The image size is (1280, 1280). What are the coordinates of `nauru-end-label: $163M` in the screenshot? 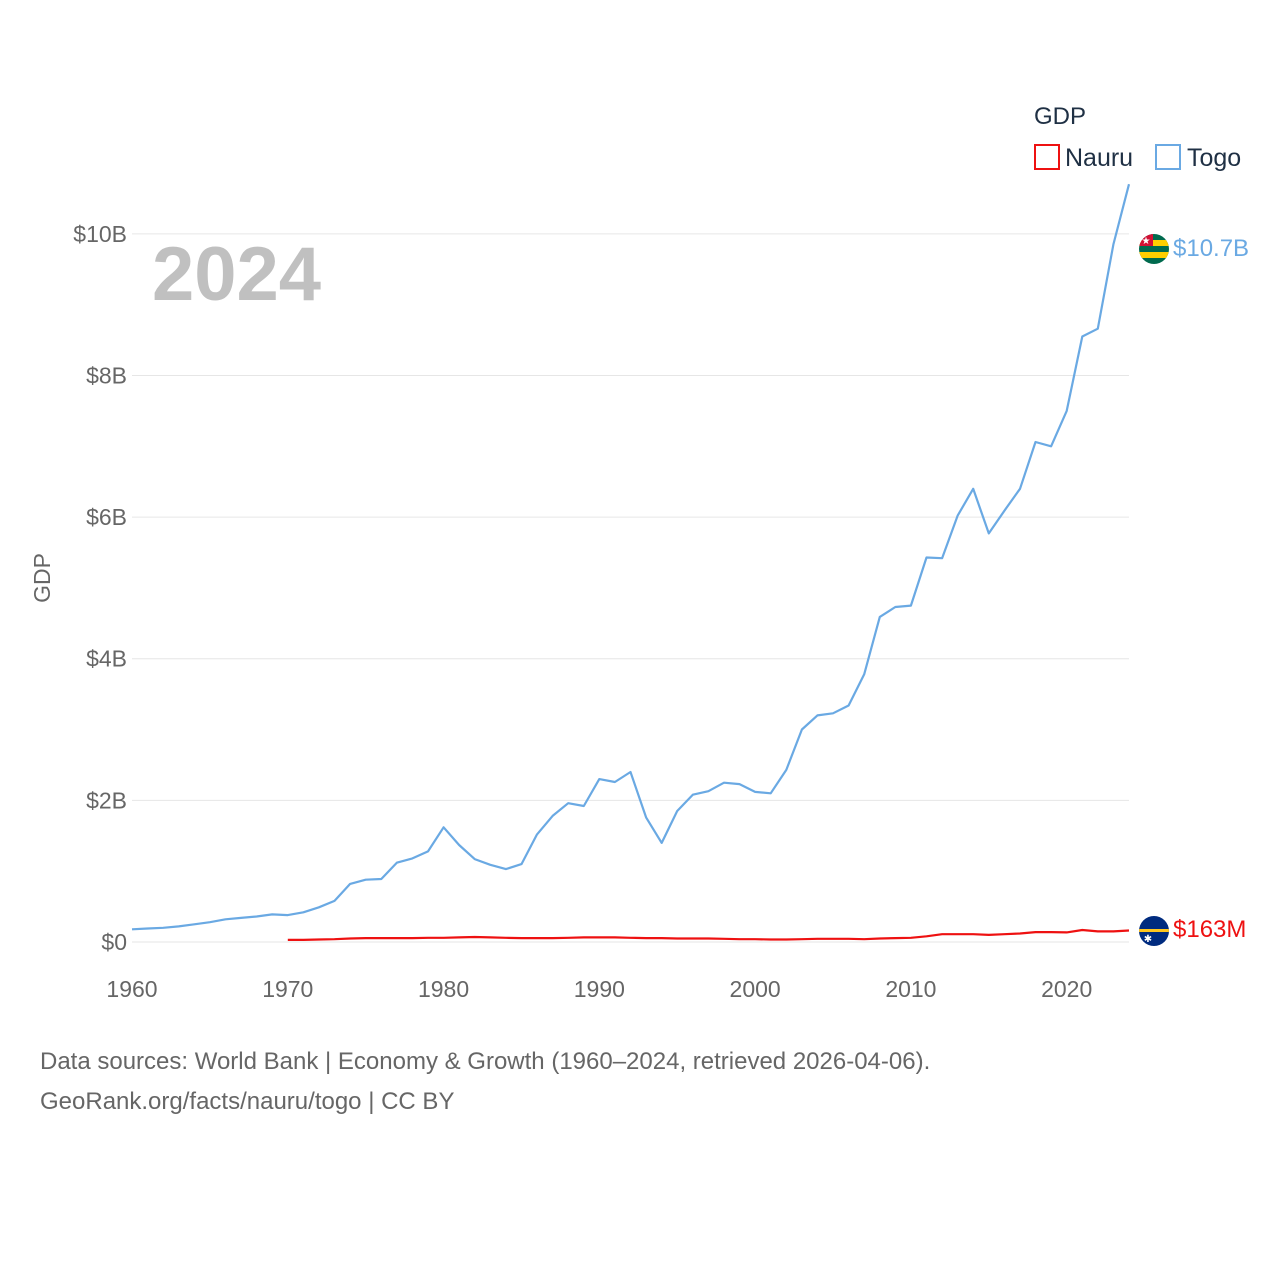 It's located at (1209, 929).